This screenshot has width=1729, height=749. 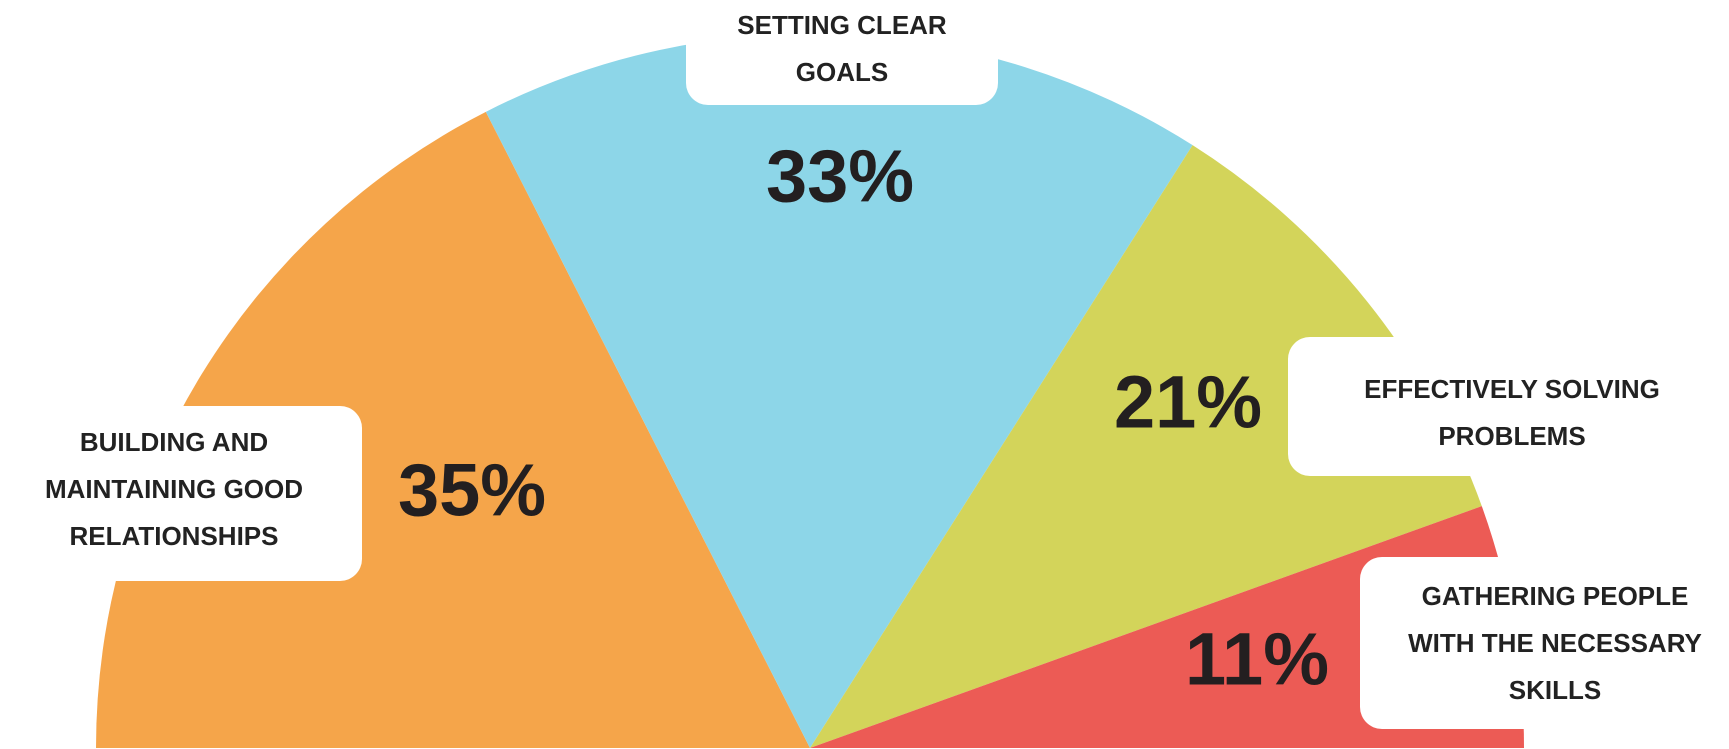 What do you see at coordinates (1257, 659) in the screenshot?
I see `value-label: 11%` at bounding box center [1257, 659].